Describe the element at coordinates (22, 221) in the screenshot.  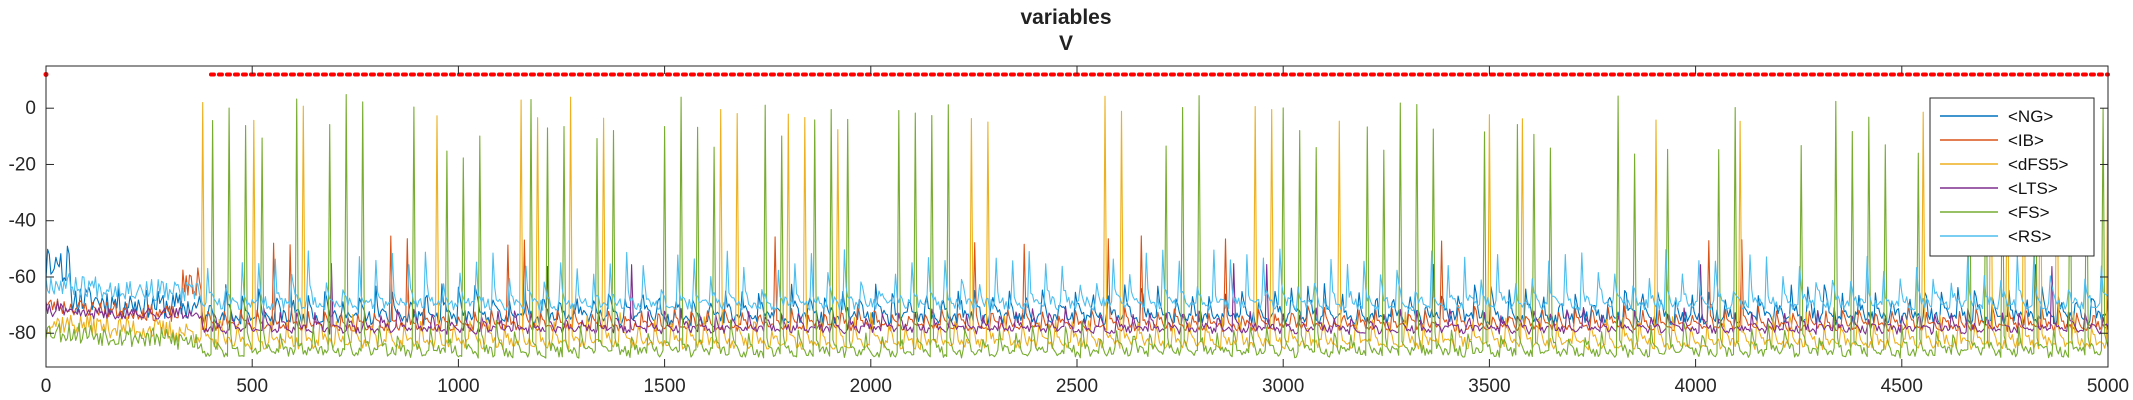
I see `y-tick-label: -40` at that location.